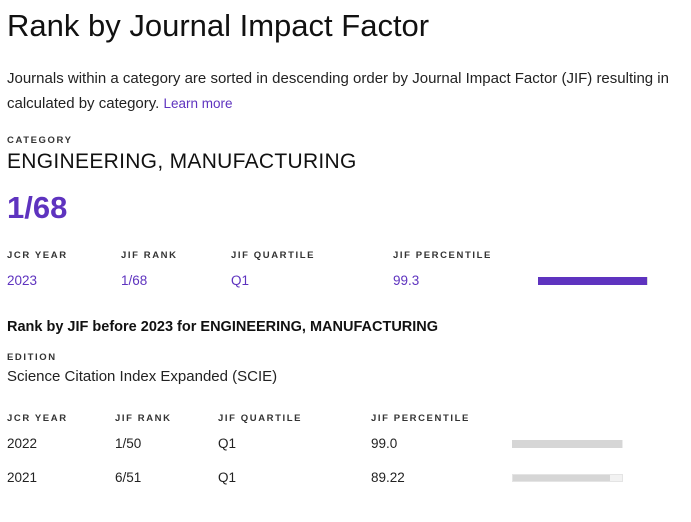  I want to click on row-rank: 1/68, so click(134, 280).